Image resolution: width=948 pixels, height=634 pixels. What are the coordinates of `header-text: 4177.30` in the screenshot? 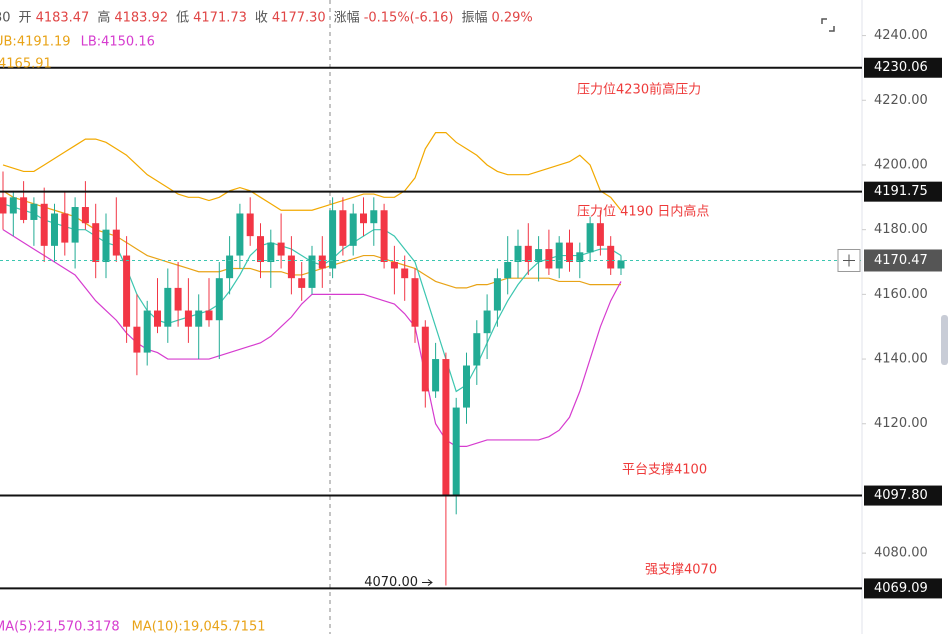 It's located at (299, 18).